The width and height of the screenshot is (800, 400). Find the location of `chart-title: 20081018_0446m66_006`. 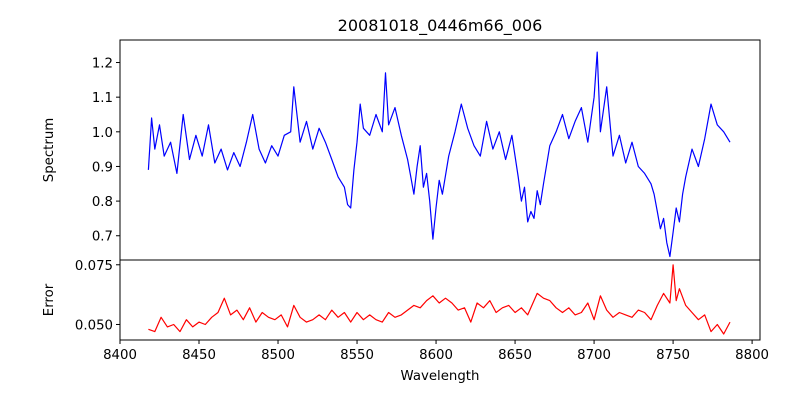

chart-title: 20081018_0446m66_006 is located at coordinates (440, 26).